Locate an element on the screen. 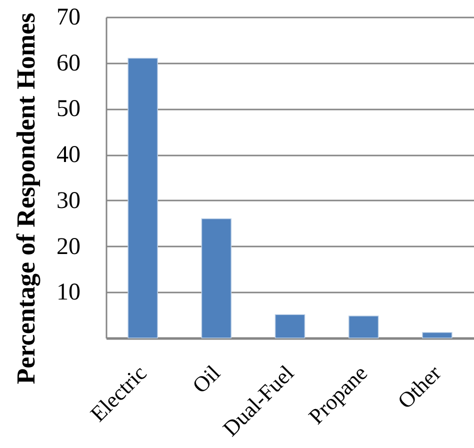 The image size is (474, 448). y-tick-label: 60 is located at coordinates (68, 63).